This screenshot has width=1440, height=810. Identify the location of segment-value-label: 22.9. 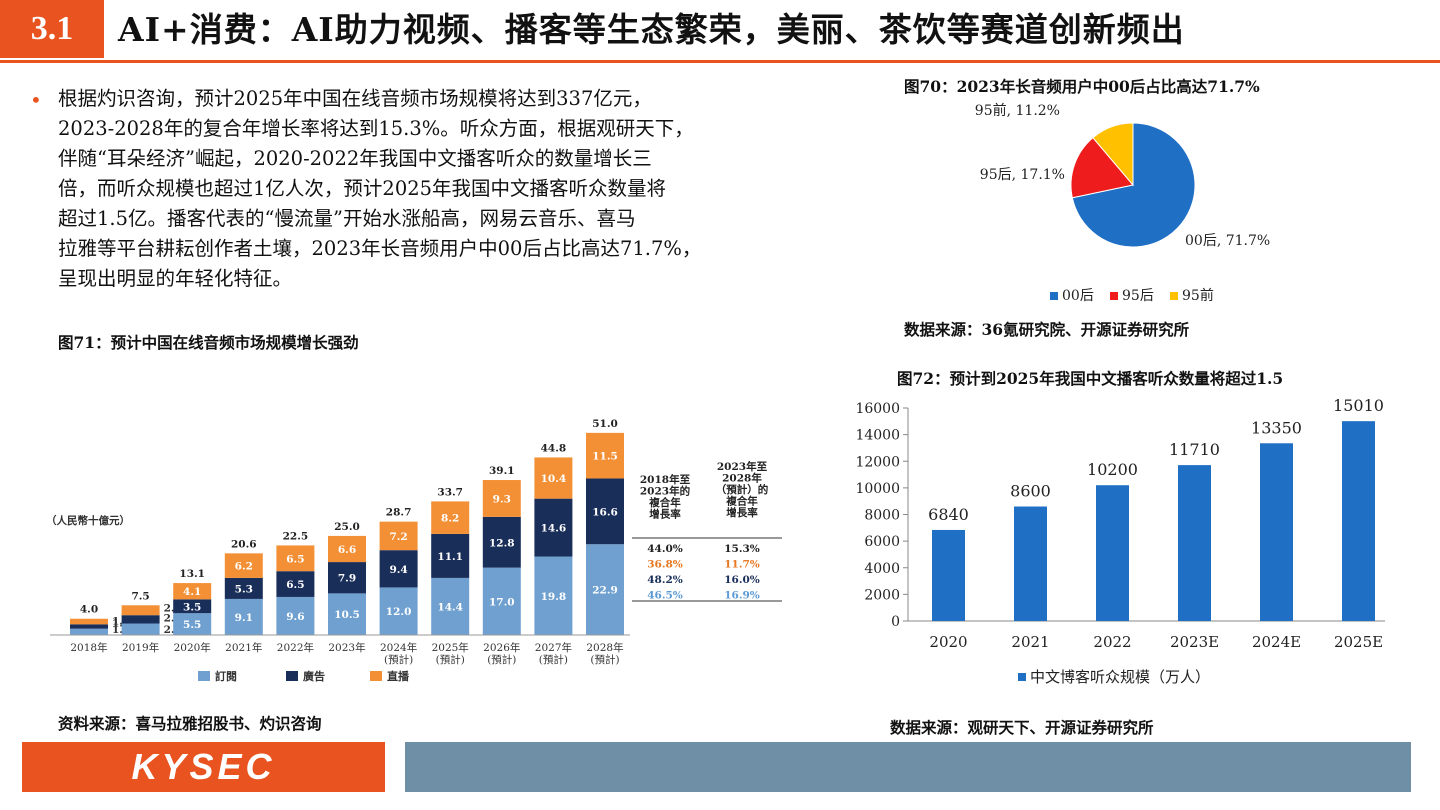
(605, 591).